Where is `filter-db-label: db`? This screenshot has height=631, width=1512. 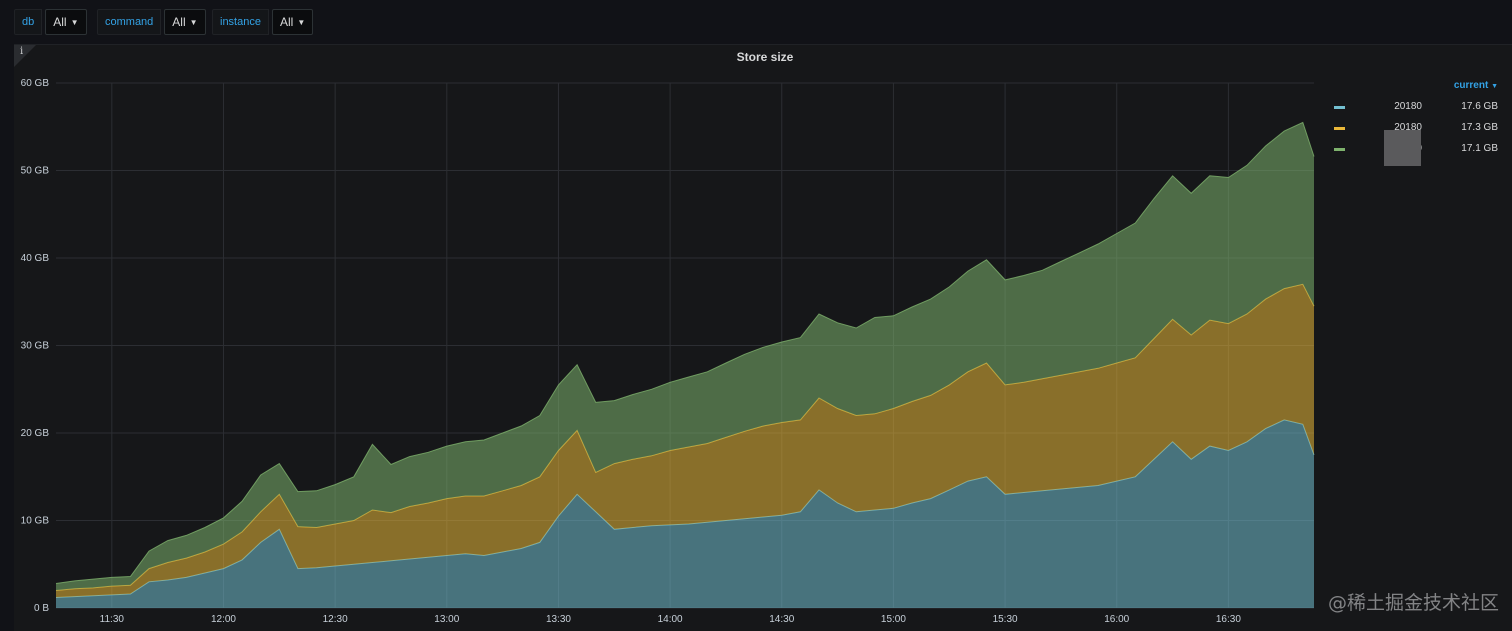
filter-db-label: db is located at coordinates (28, 22).